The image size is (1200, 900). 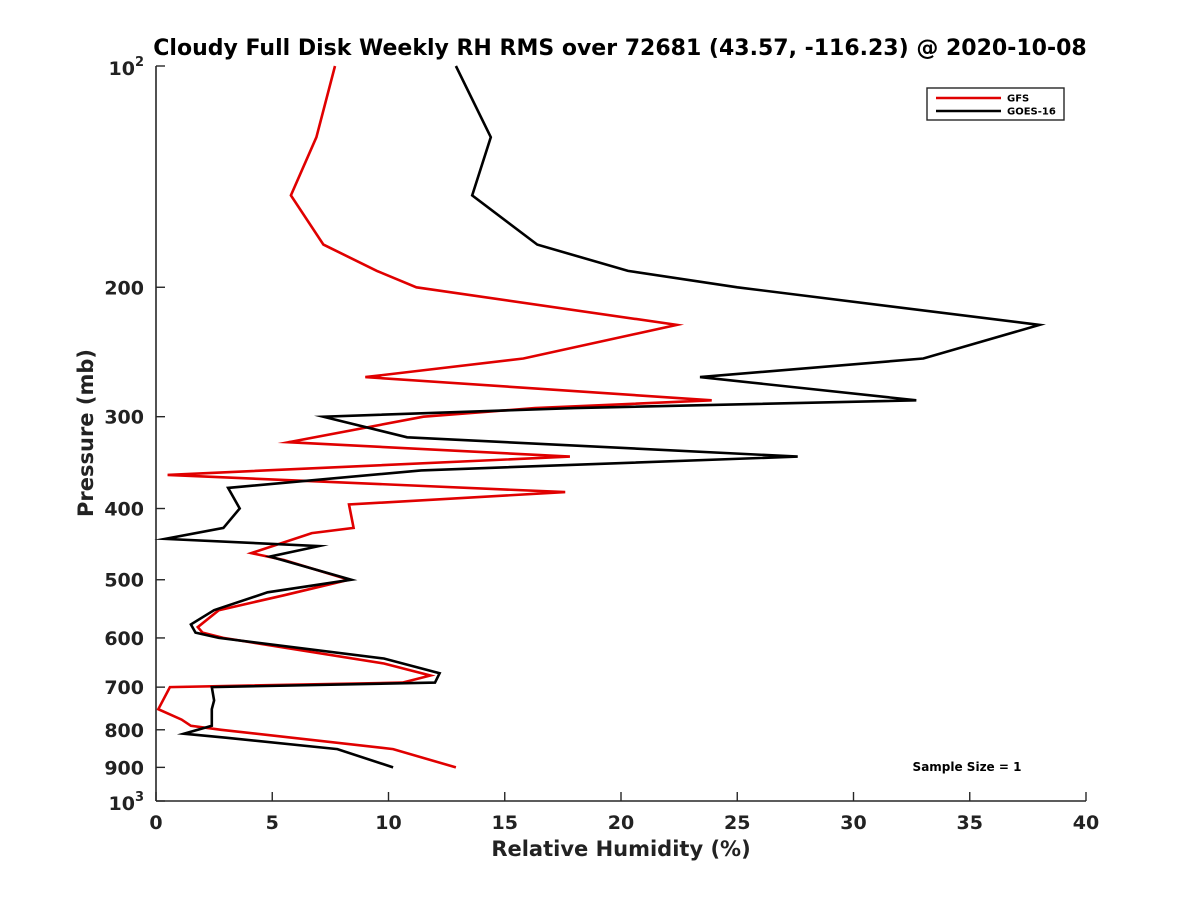 I want to click on legend-label: GOES-16, so click(x=1031, y=112).